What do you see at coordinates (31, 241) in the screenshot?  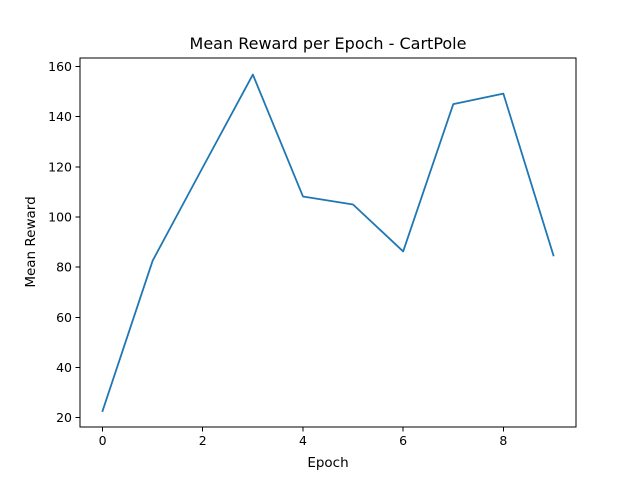 I see `y-axis-label: Mean Reward` at bounding box center [31, 241].